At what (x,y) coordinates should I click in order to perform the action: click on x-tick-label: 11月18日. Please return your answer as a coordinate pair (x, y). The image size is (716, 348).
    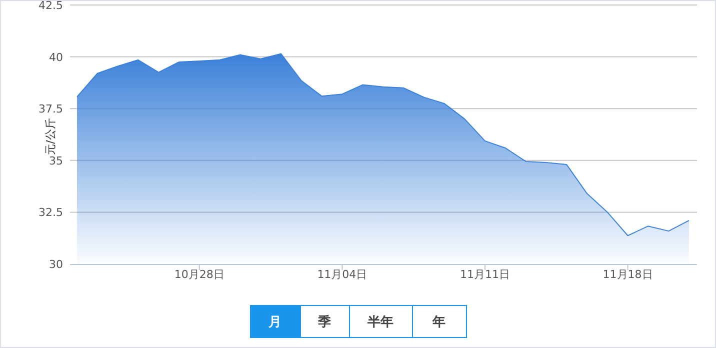
    Looking at the image, I should click on (627, 274).